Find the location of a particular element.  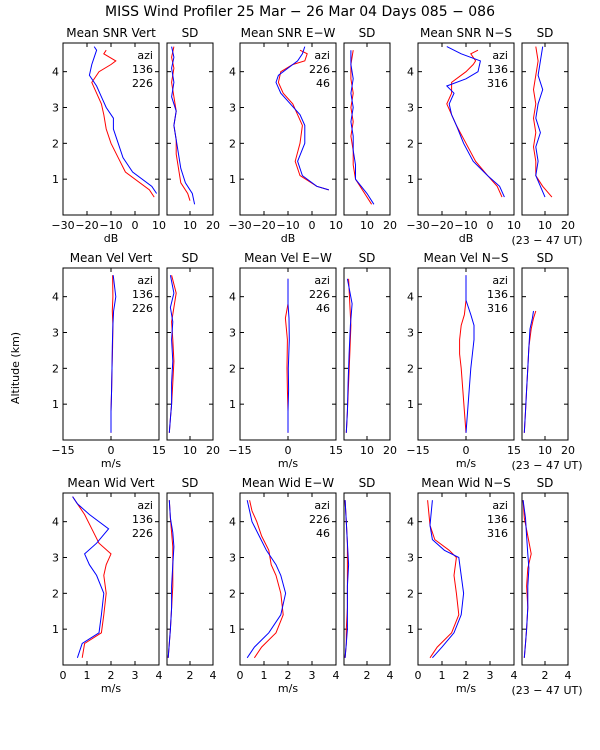

x-tick-label-2-2-mean: 1 is located at coordinates (442, 675).